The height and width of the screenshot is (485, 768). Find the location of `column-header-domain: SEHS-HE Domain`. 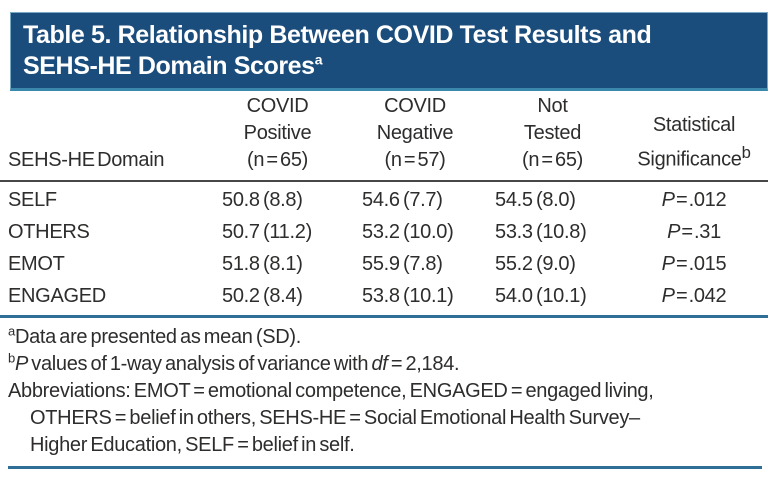

column-header-domain: SEHS-HE Domain is located at coordinates (105, 137).